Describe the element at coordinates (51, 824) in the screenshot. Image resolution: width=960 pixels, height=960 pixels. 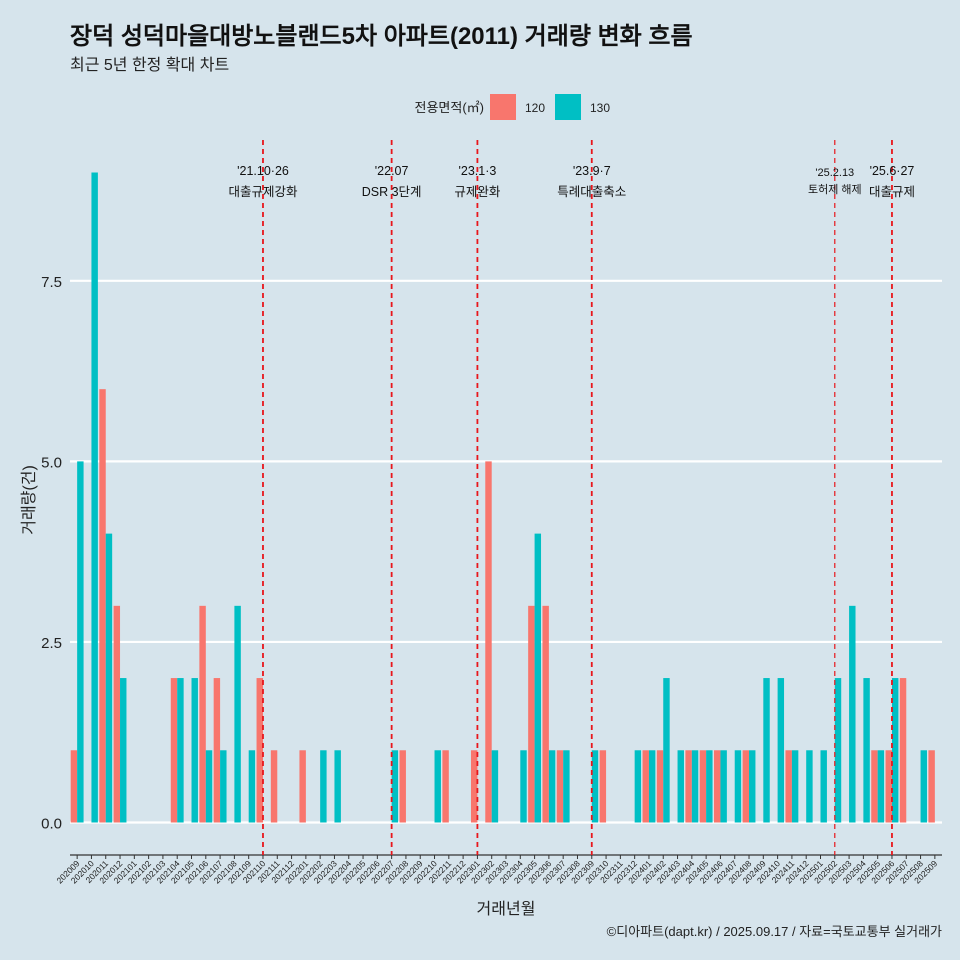
I see `y-tick-label: 0.0` at that location.